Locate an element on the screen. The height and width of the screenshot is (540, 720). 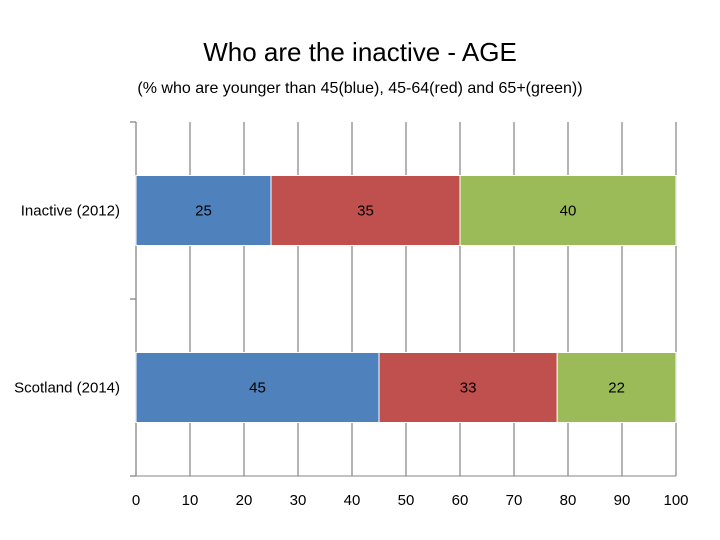
data-label-2-1: 45 is located at coordinates (257, 388).